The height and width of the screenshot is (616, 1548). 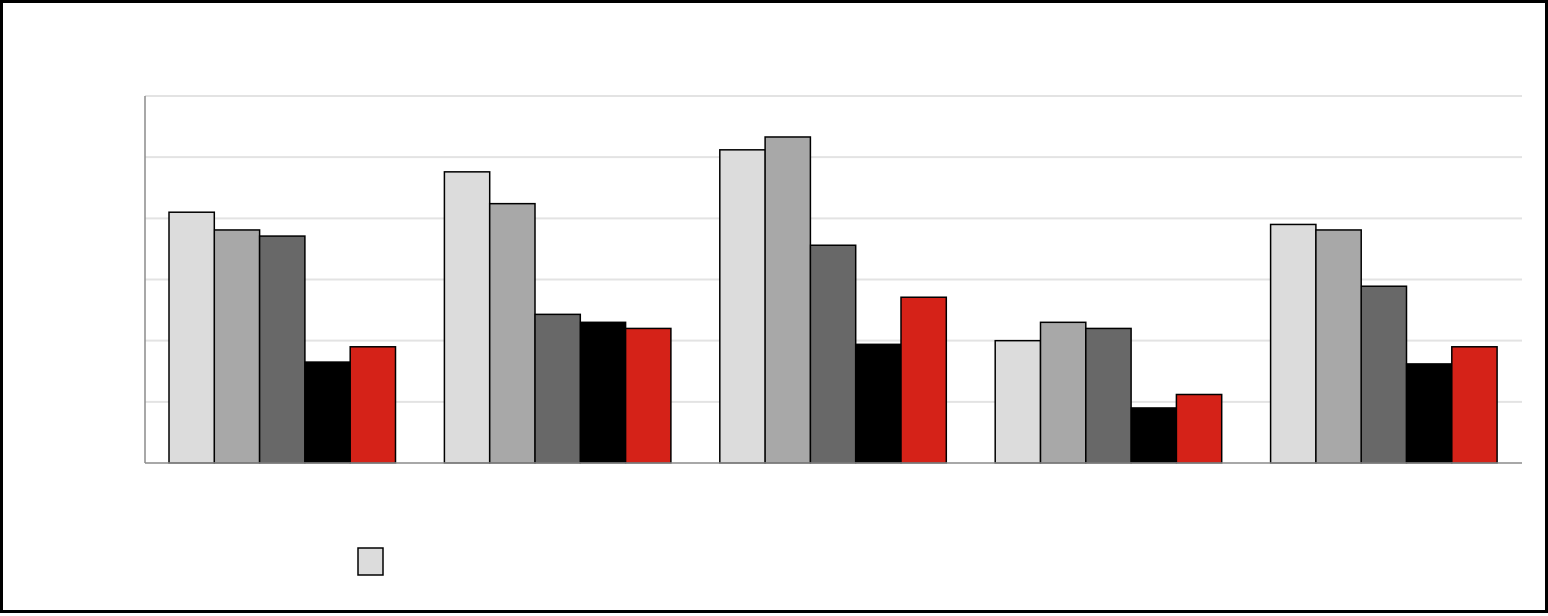 I want to click on legend, so click(x=370, y=561).